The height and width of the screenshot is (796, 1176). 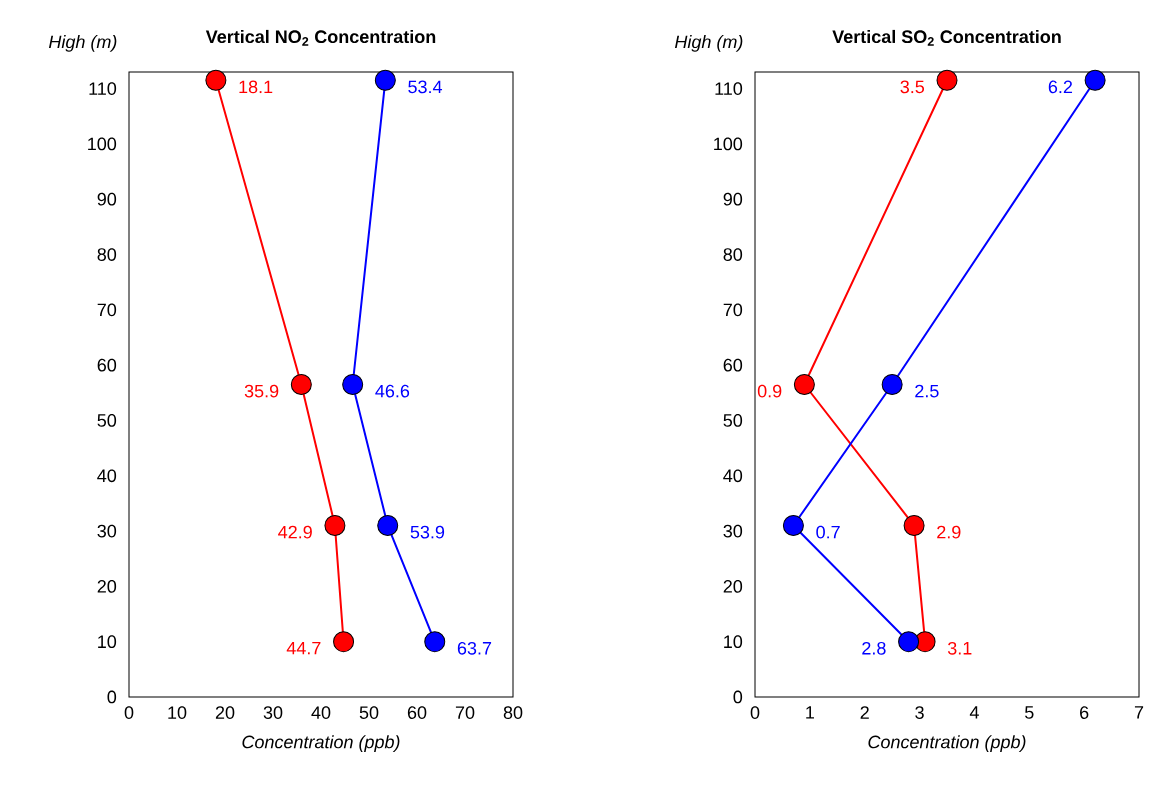 What do you see at coordinates (256, 87) in the screenshot?
I see `annotation: 18.1` at bounding box center [256, 87].